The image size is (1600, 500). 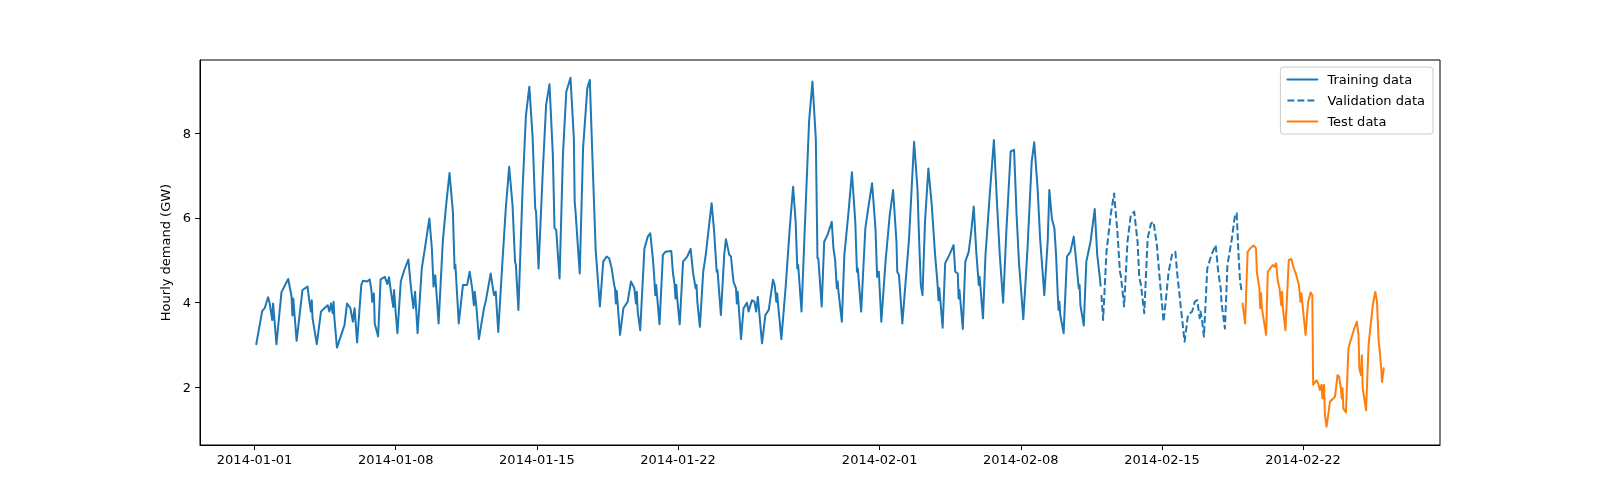 I want to click on x-tick-label: 2014-01-15, so click(x=537, y=459).